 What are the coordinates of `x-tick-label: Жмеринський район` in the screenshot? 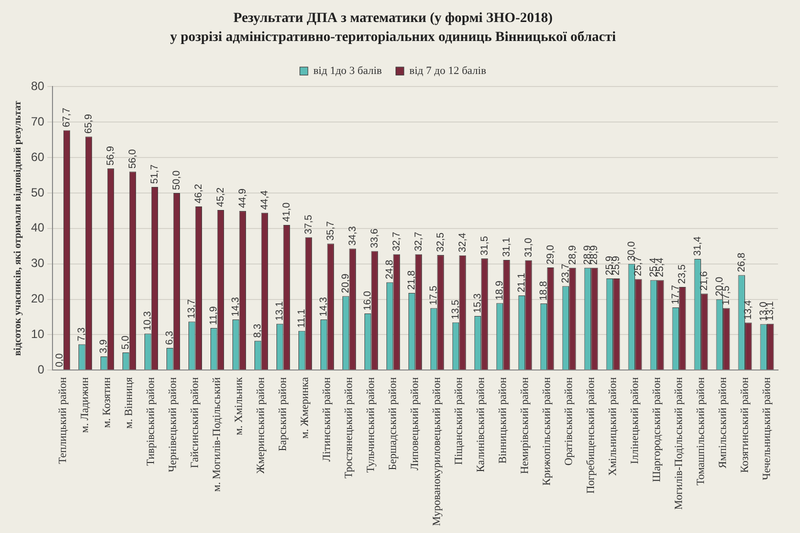 It's located at (261, 425).